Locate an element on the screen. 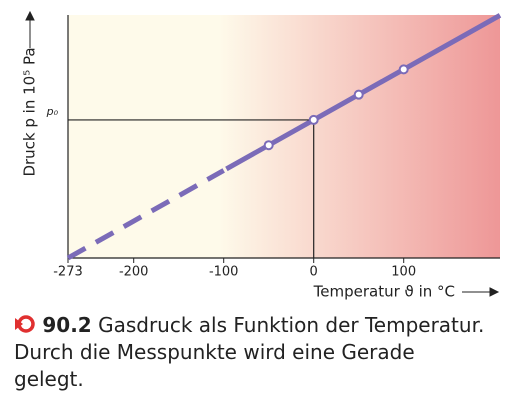  x-tick-label: -273 is located at coordinates (68, 272).